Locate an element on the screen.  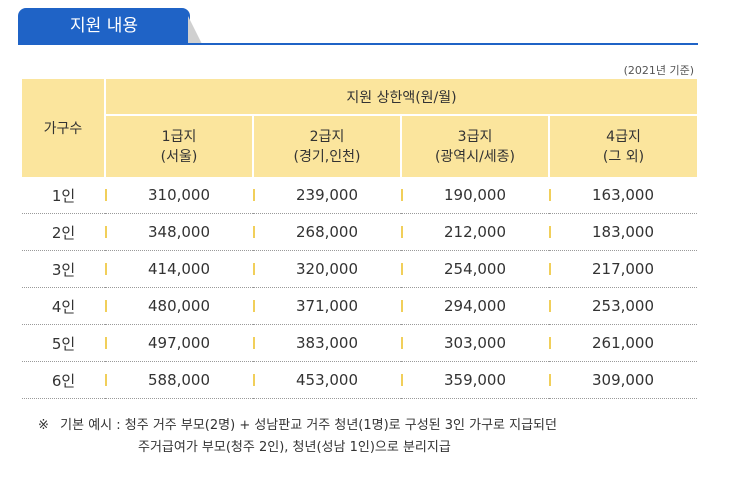
note-line-2: 주거급여가 부모(청주 2인), 청년(성남 1인)으로 분리지급 is located at coordinates (294, 447).